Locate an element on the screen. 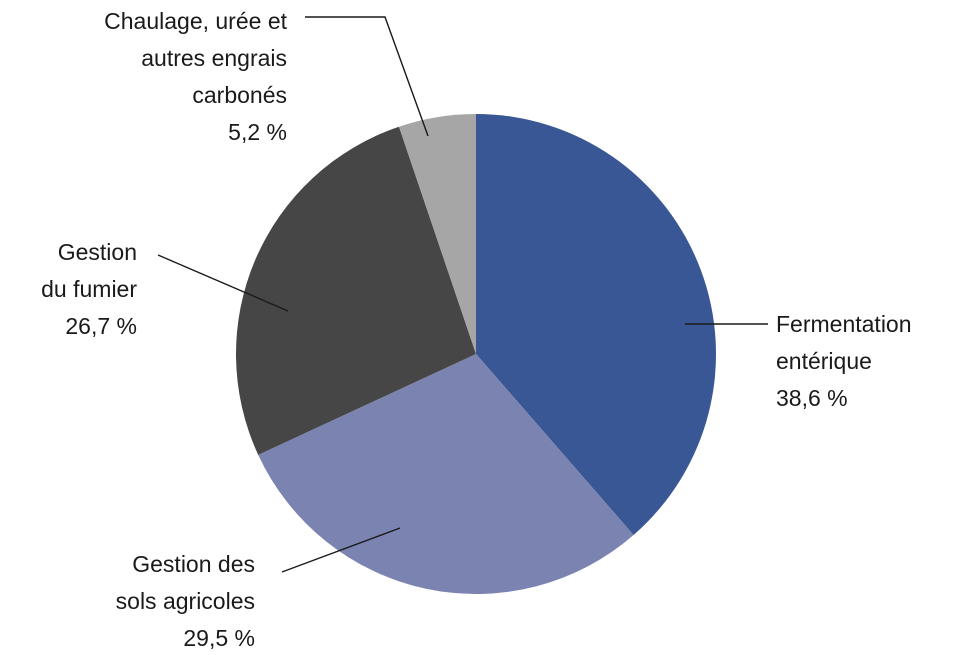 Image resolution: width=953 pixels, height=655 pixels. slice-label: Gestion des sols agricoles 29,5 % is located at coordinates (177, 600).